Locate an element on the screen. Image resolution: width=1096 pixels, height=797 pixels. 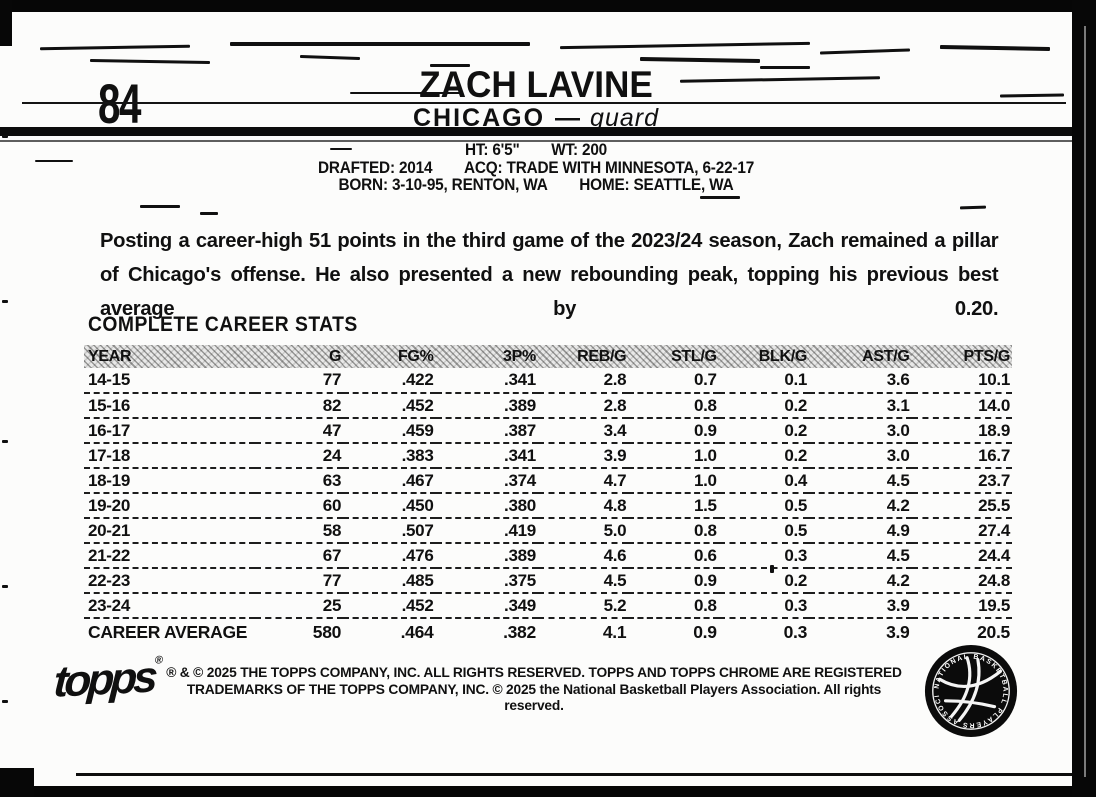
stat-cell: 580 is located at coordinates (327, 632).